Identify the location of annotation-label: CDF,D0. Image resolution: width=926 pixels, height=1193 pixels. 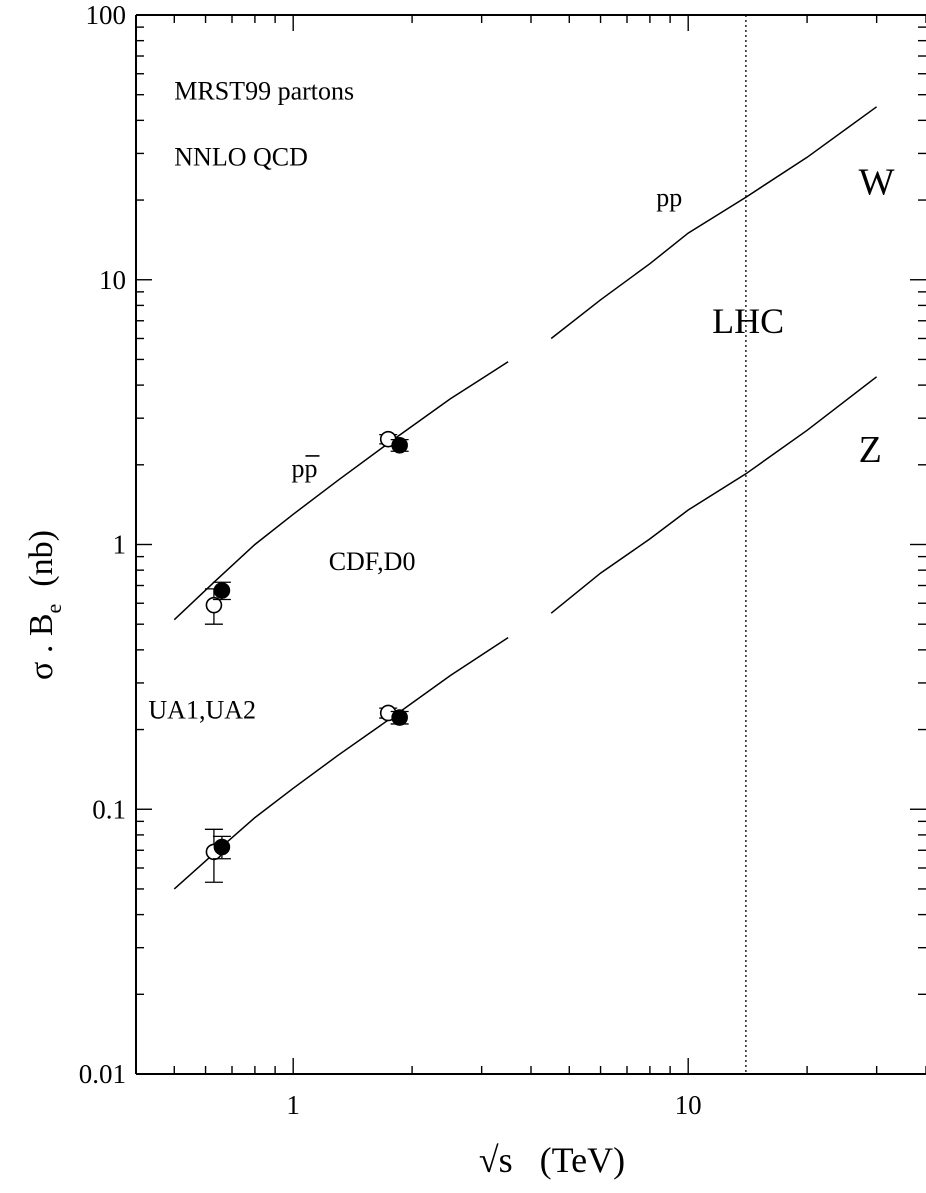
(372, 561).